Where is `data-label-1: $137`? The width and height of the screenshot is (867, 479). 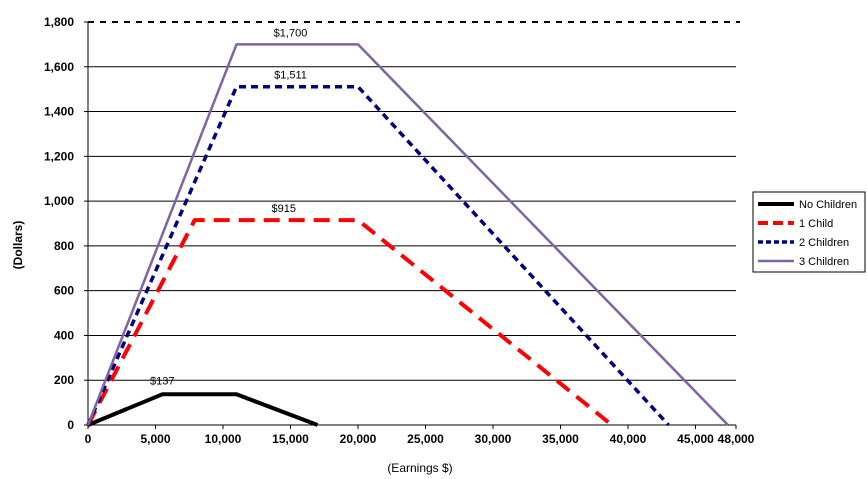
data-label-1: $137 is located at coordinates (162, 381).